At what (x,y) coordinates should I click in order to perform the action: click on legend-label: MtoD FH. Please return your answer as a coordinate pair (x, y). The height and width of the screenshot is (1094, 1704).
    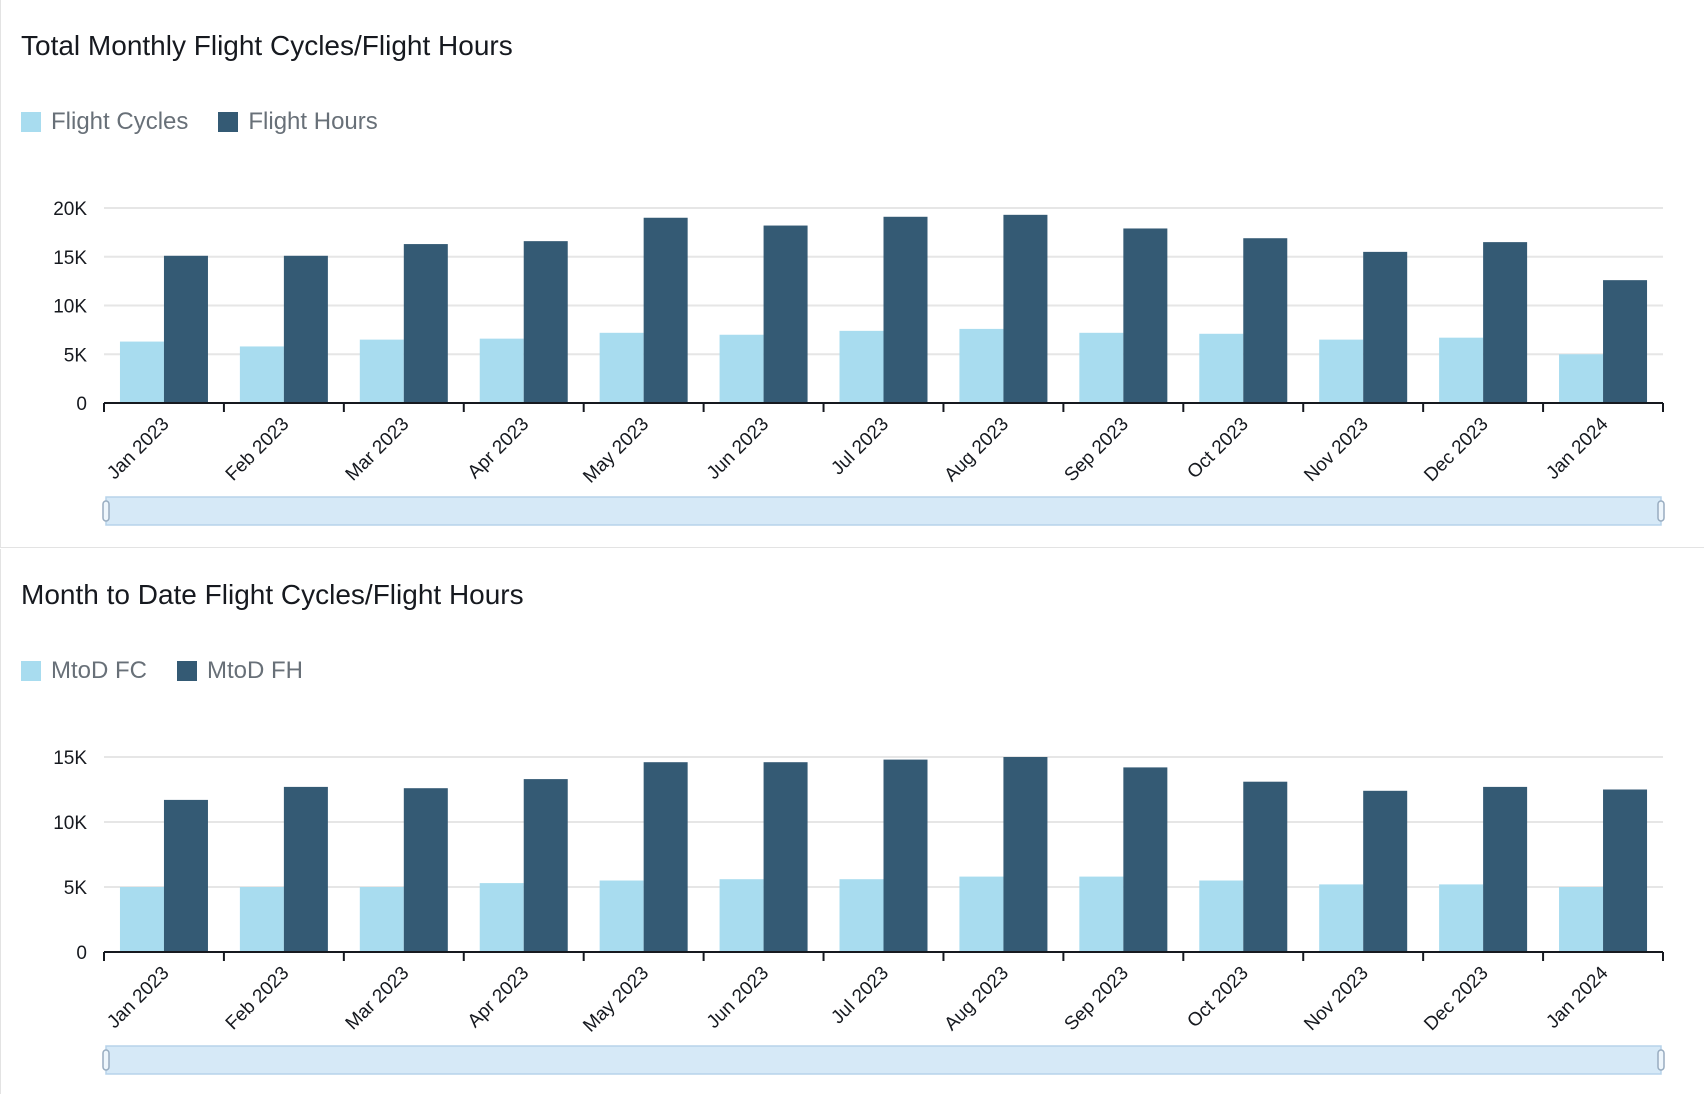
    Looking at the image, I should click on (255, 670).